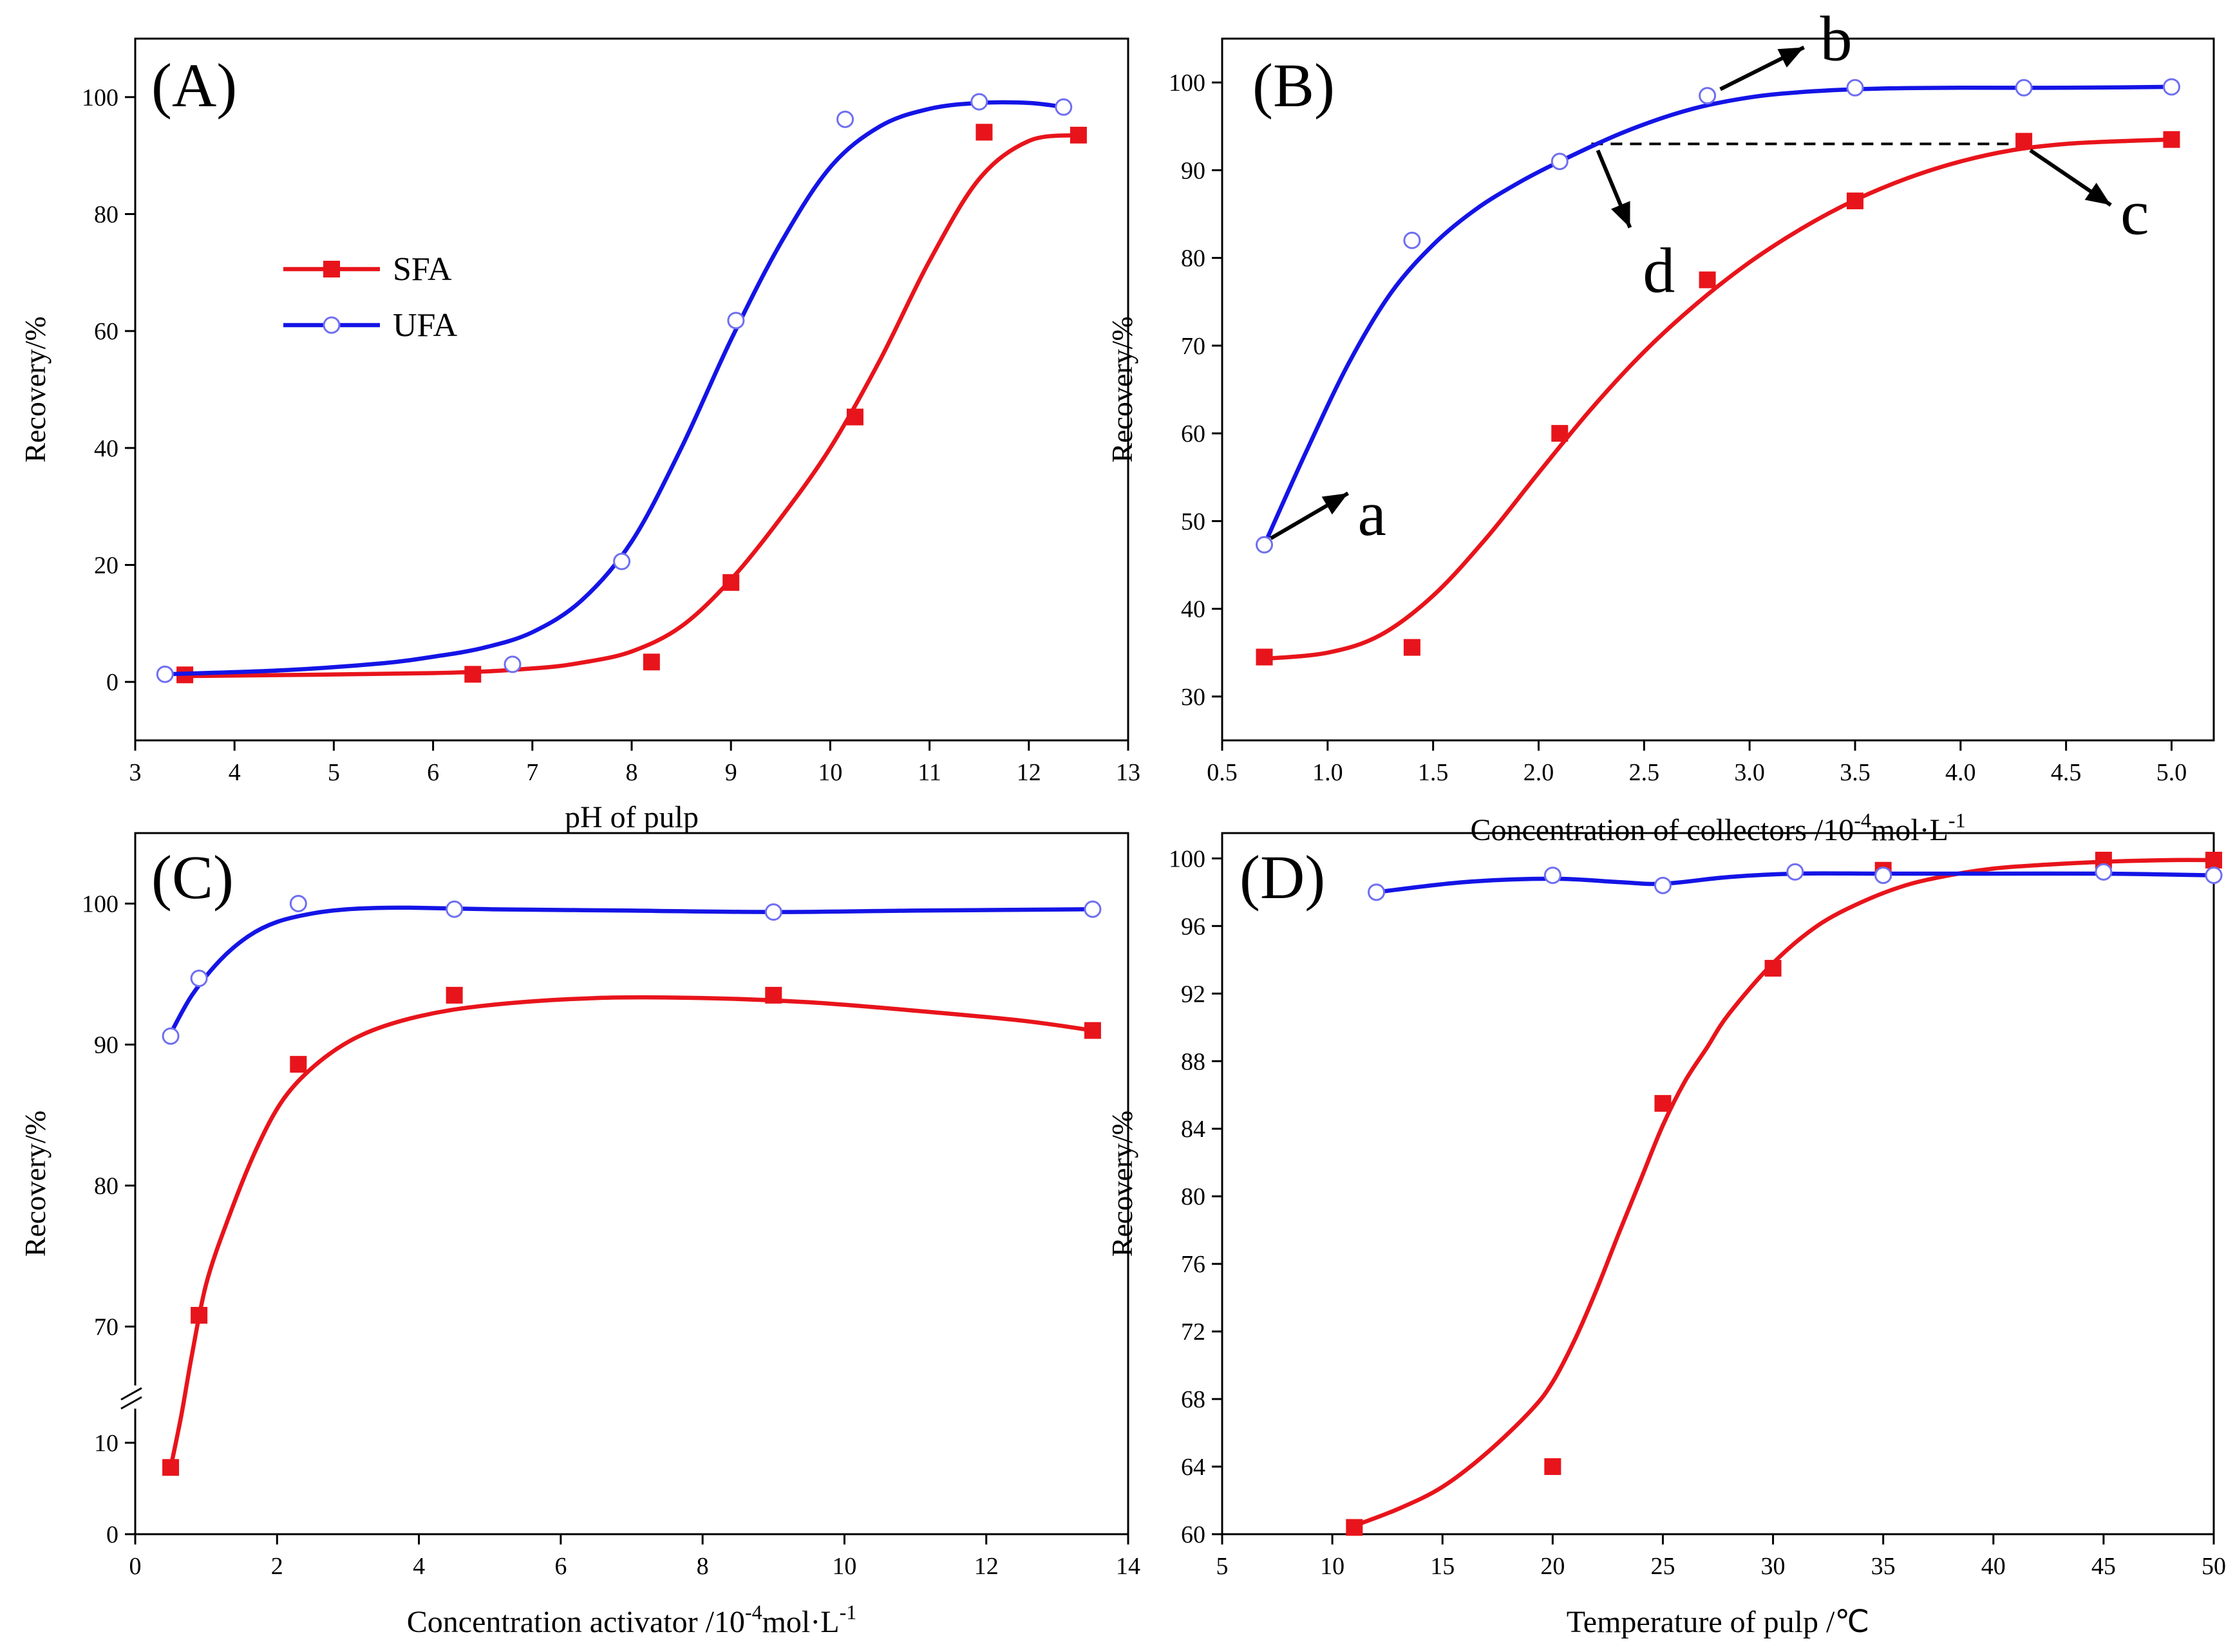 The width and height of the screenshot is (2235, 1652). What do you see at coordinates (1443, 1566) in the screenshot?
I see `x-tick-label: 15` at bounding box center [1443, 1566].